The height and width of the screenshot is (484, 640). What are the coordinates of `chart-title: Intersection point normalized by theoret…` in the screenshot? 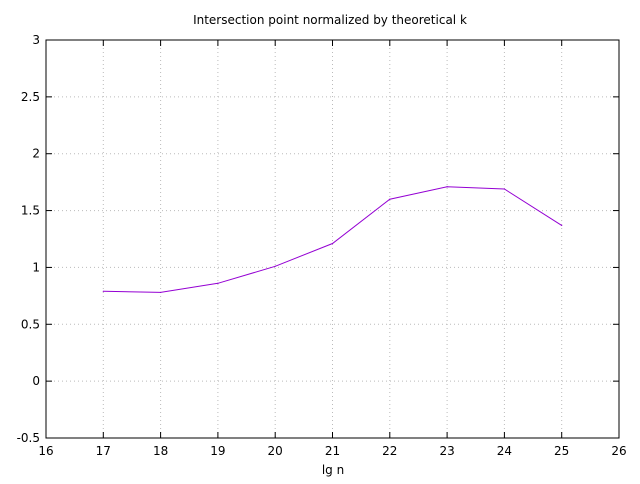 It's located at (330, 20).